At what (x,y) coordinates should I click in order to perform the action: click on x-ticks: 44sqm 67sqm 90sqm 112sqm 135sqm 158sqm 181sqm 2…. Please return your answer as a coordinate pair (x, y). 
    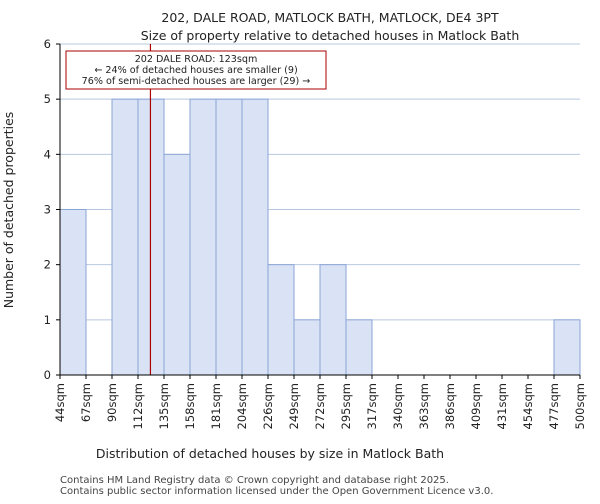
    Looking at the image, I should click on (320, 402).